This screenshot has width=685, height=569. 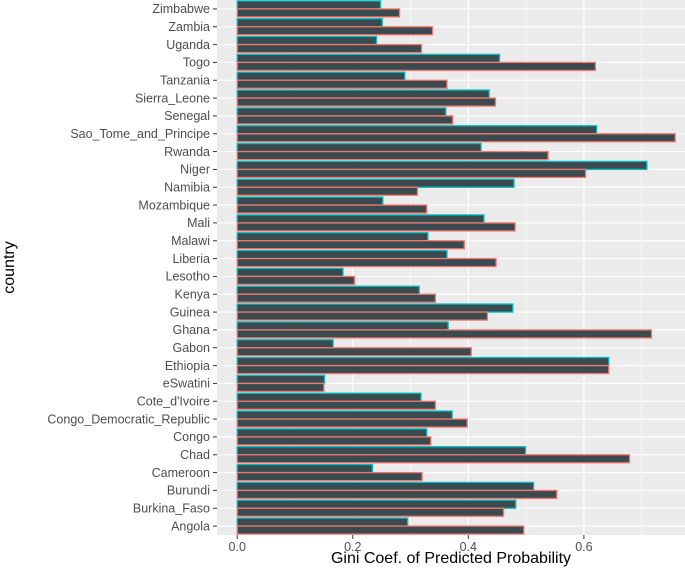 What do you see at coordinates (376, 227) in the screenshot?
I see `bar-series-red-Mali` at bounding box center [376, 227].